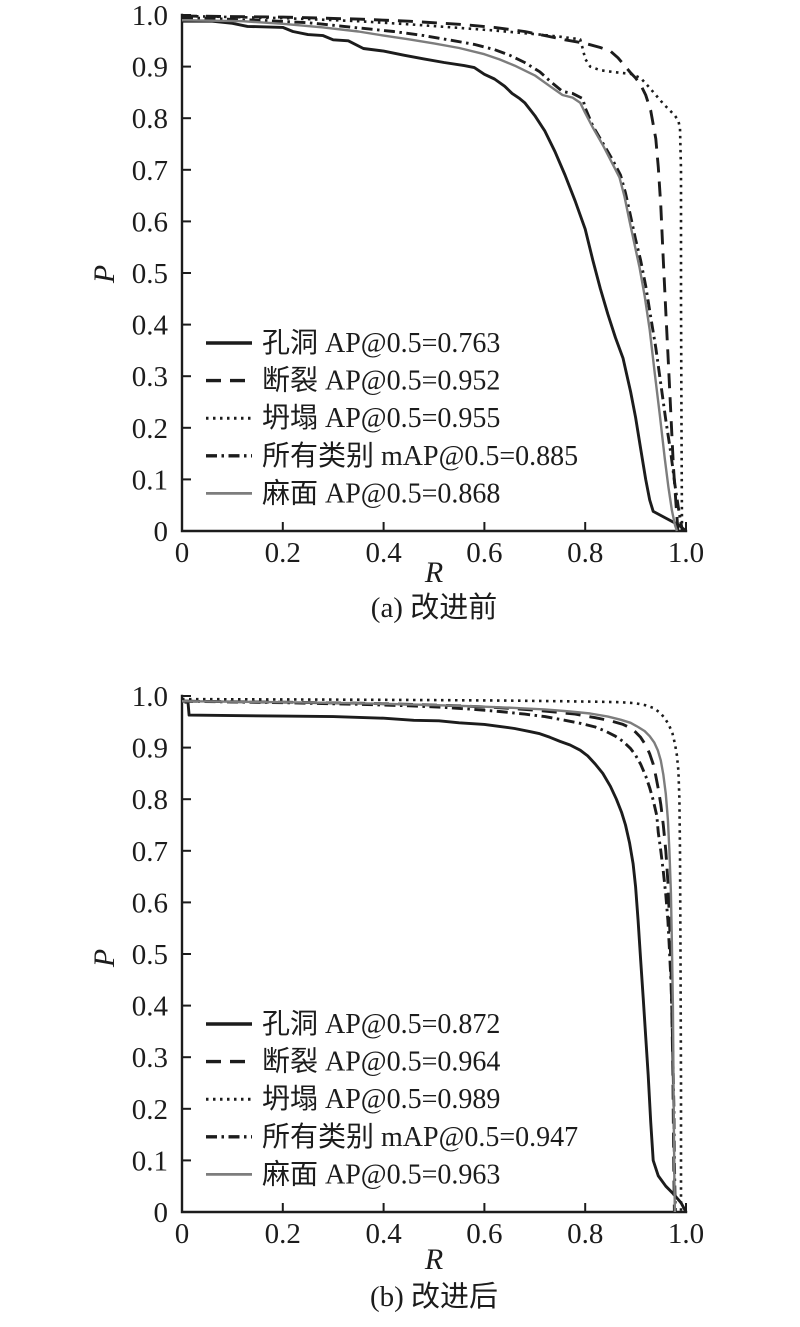  What do you see at coordinates (381, 343) in the screenshot?
I see `legend-label-hole: 孔洞 AP@0.5=0.763` at bounding box center [381, 343].